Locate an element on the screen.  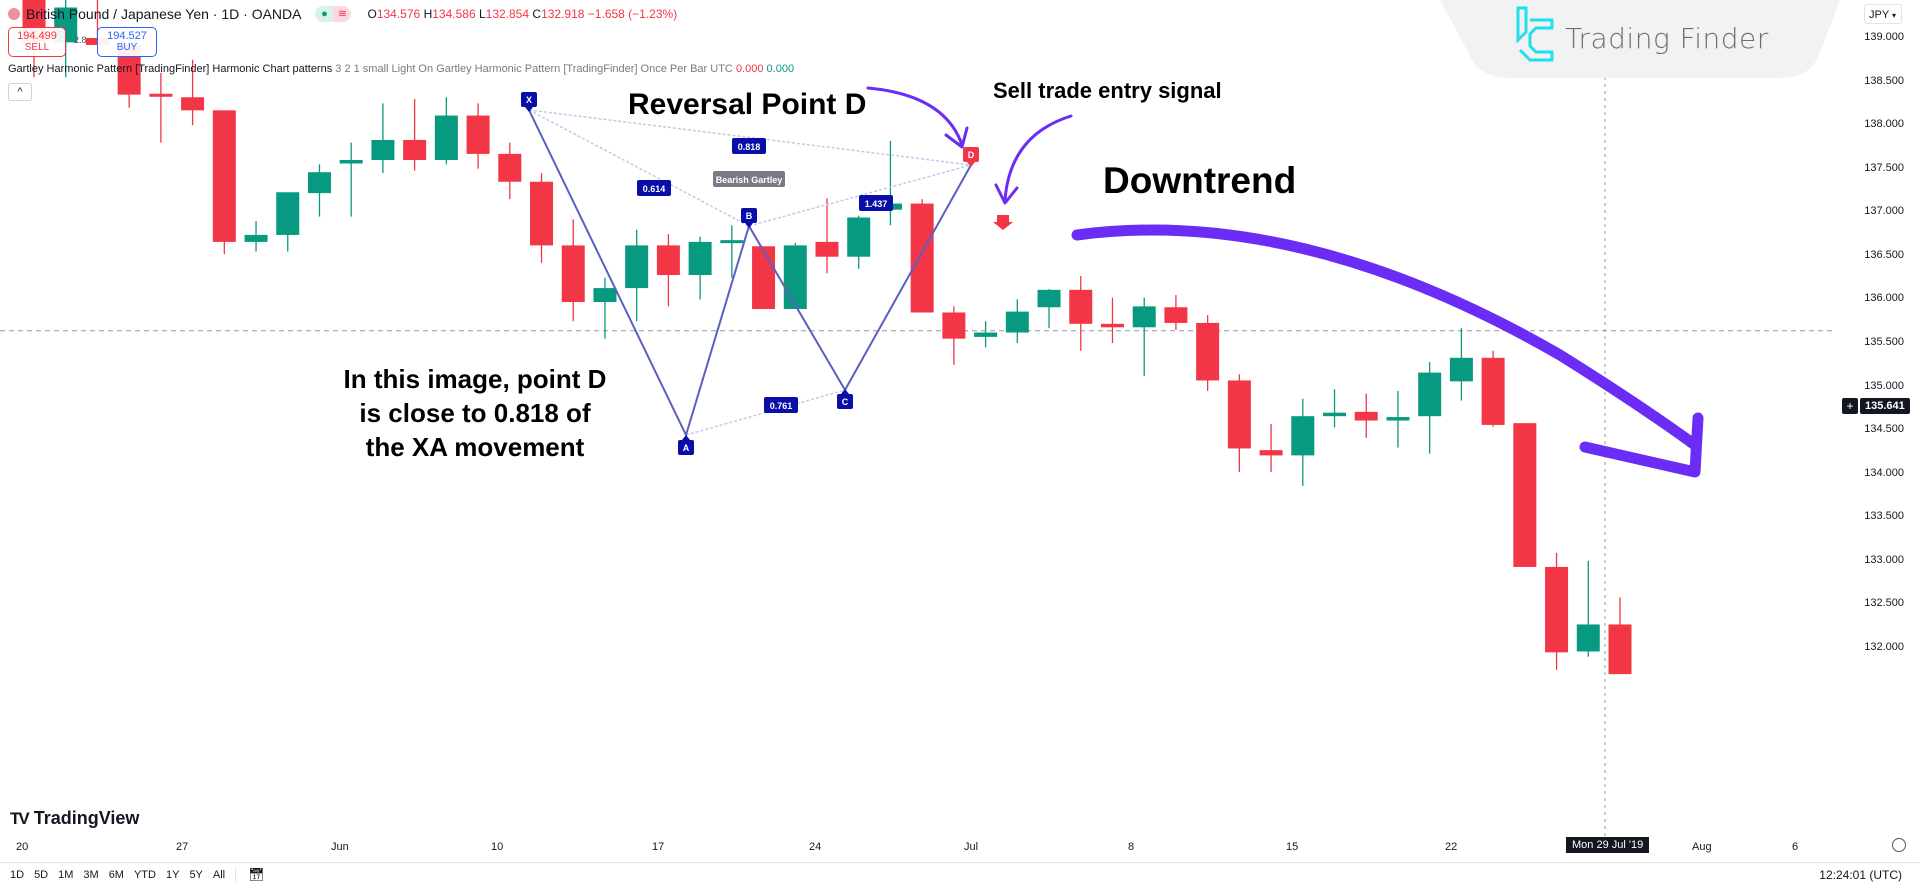
price-tick: 138.500 is located at coordinates (1884, 80).